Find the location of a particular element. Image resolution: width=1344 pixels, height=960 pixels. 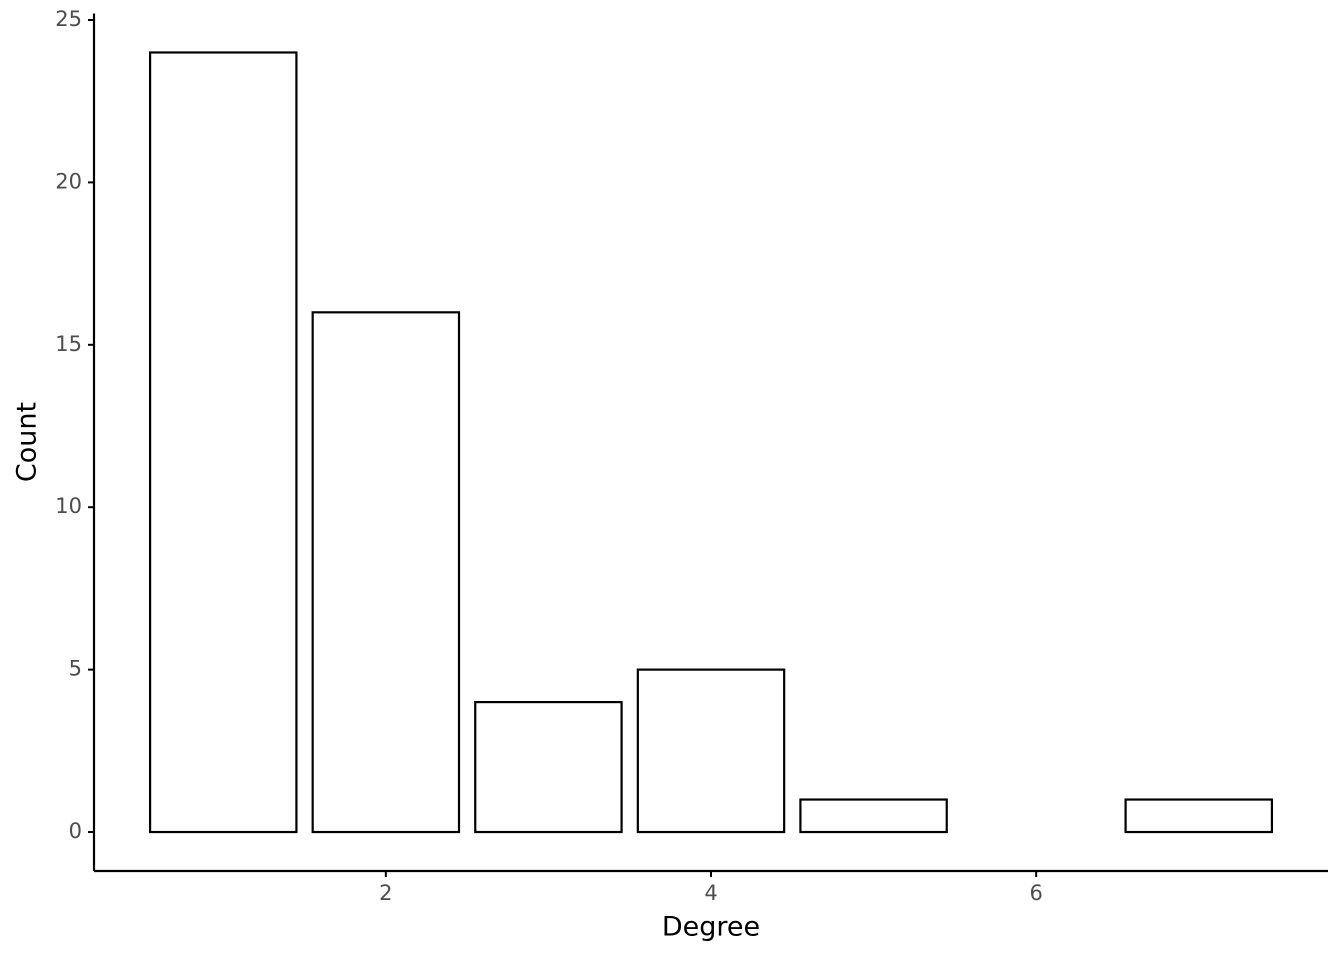

y-tick-label: 25 is located at coordinates (68, 19).